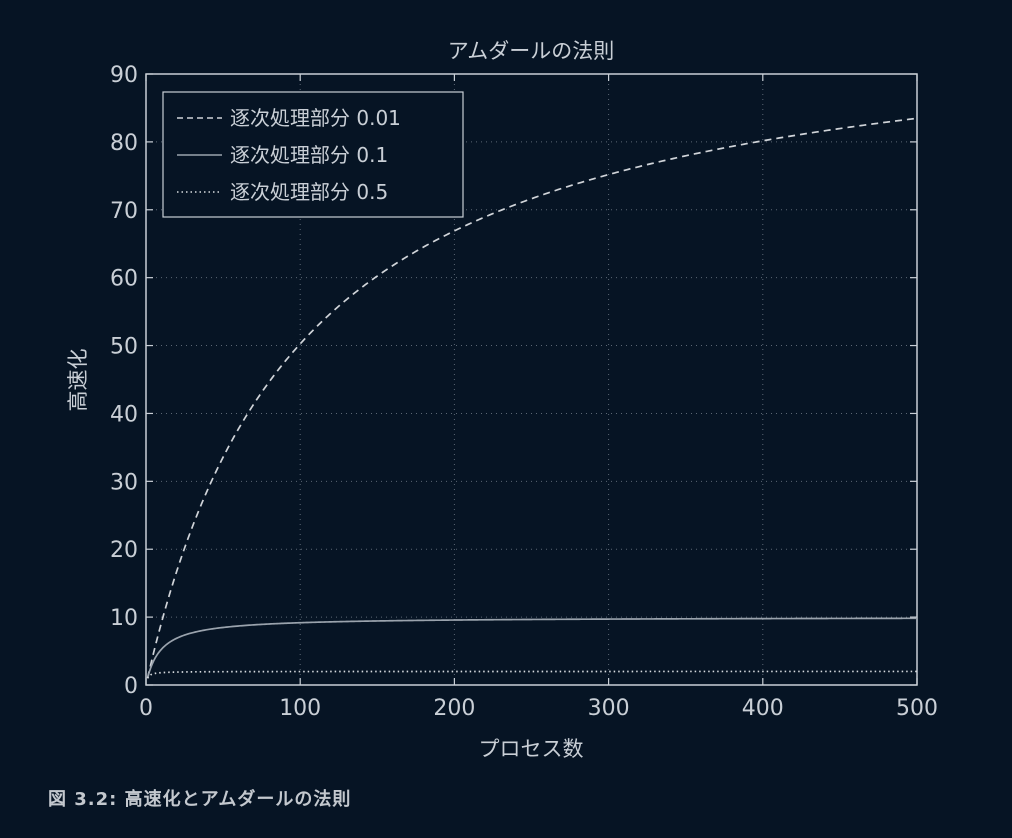 The width and height of the screenshot is (1012, 838). Describe the element at coordinates (531, 51) in the screenshot. I see `chart-title: アムダールの法則` at that location.